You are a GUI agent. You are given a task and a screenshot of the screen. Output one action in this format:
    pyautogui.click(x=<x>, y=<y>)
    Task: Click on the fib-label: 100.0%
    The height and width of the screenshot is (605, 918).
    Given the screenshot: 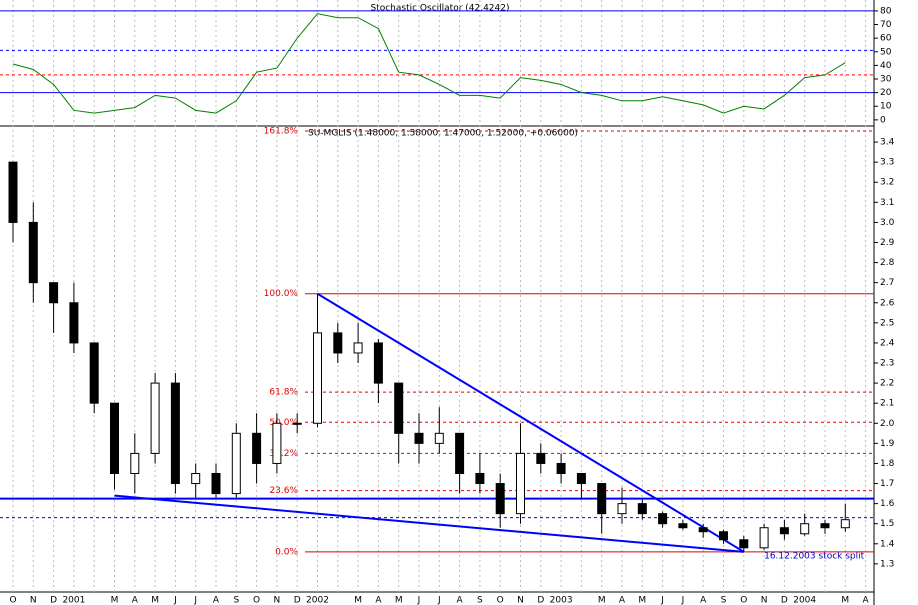 What is the action you would take?
    pyautogui.click(x=281, y=294)
    